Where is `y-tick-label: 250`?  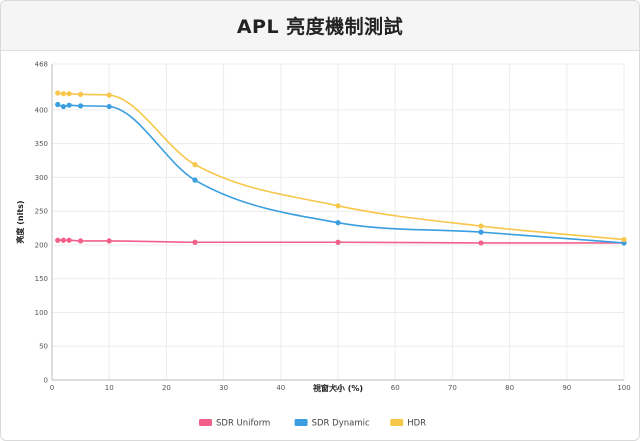
y-tick-label: 250 is located at coordinates (41, 212).